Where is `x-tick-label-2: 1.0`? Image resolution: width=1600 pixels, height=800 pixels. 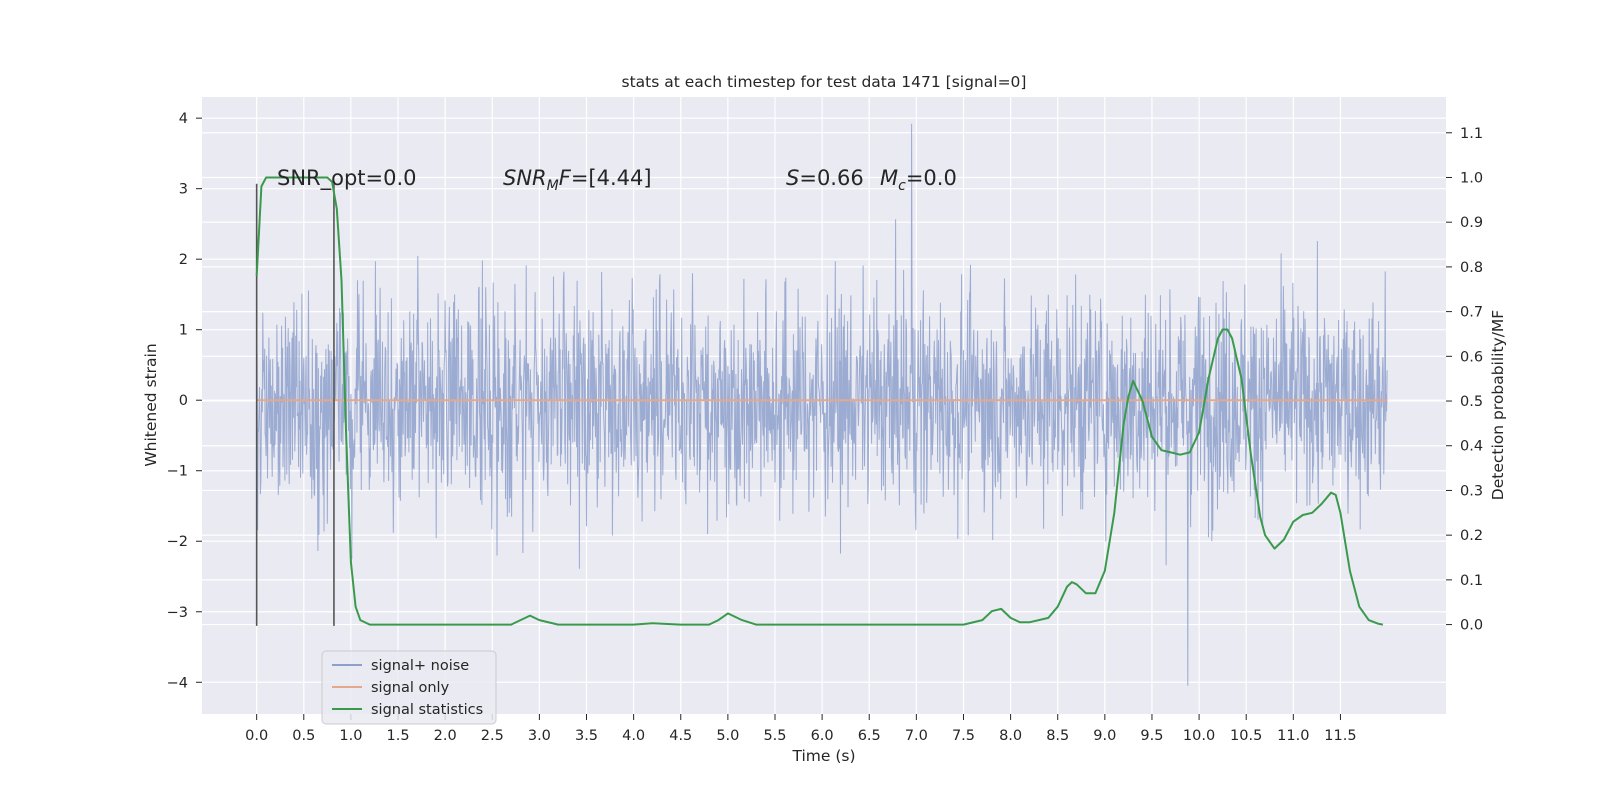
x-tick-label-2: 1.0 is located at coordinates (350, 736).